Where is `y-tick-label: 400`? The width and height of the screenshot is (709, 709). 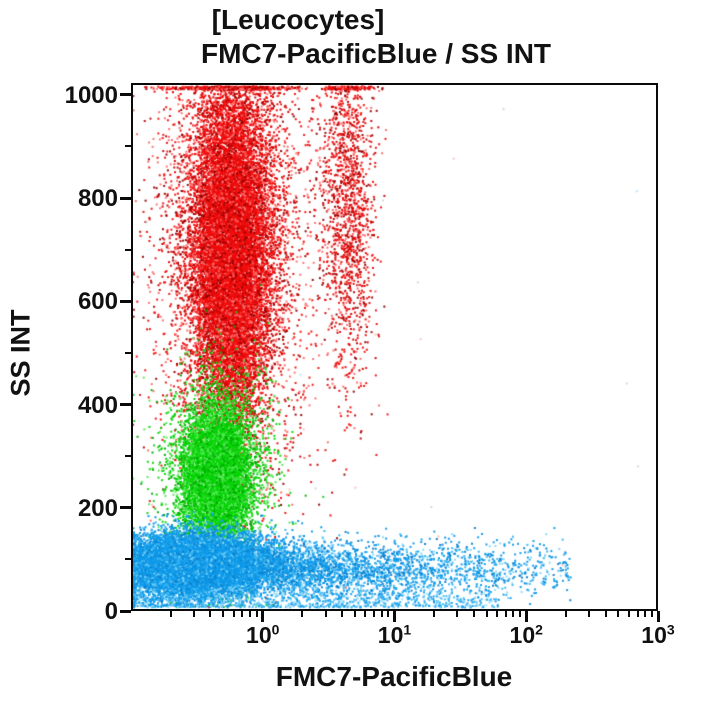 y-tick-label: 400 is located at coordinates (97, 405).